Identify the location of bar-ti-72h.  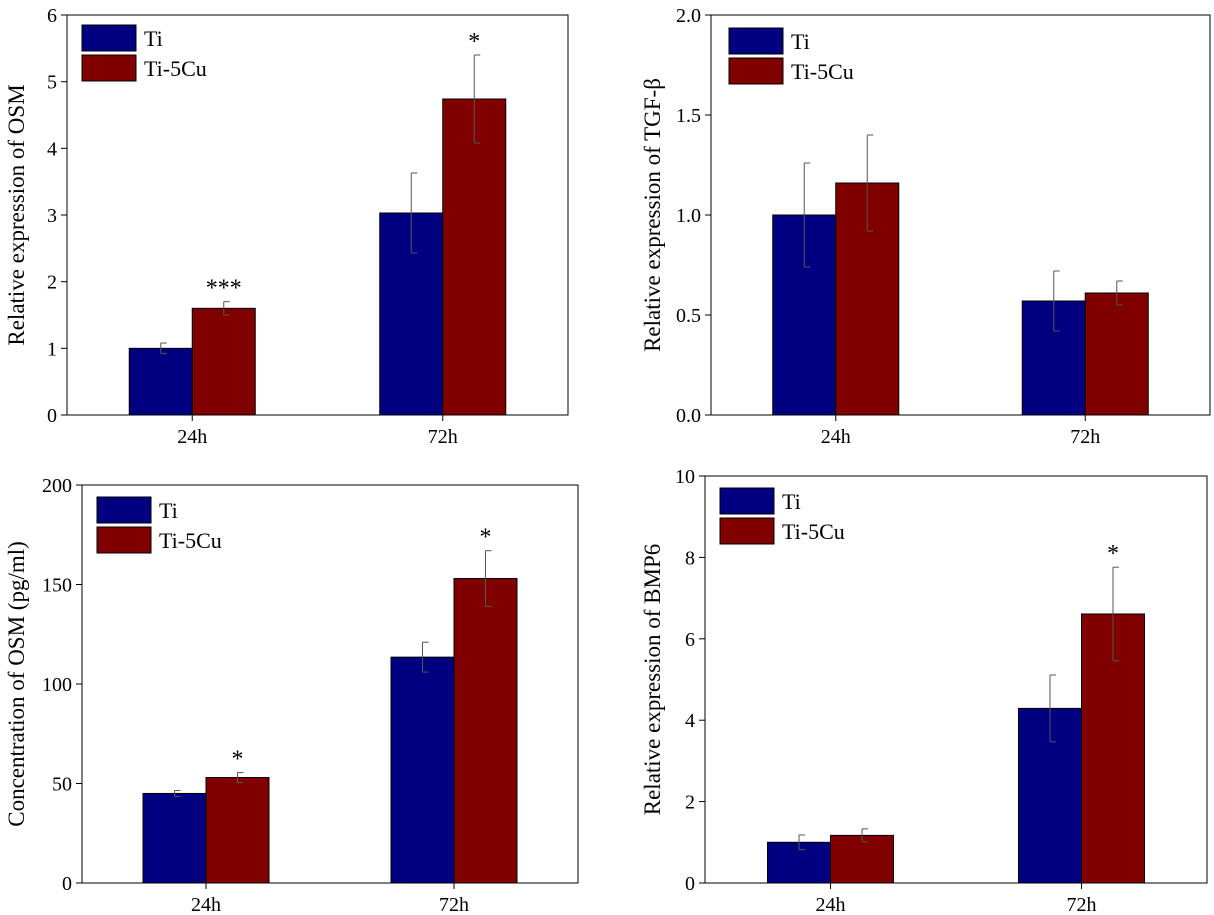
(422, 770).